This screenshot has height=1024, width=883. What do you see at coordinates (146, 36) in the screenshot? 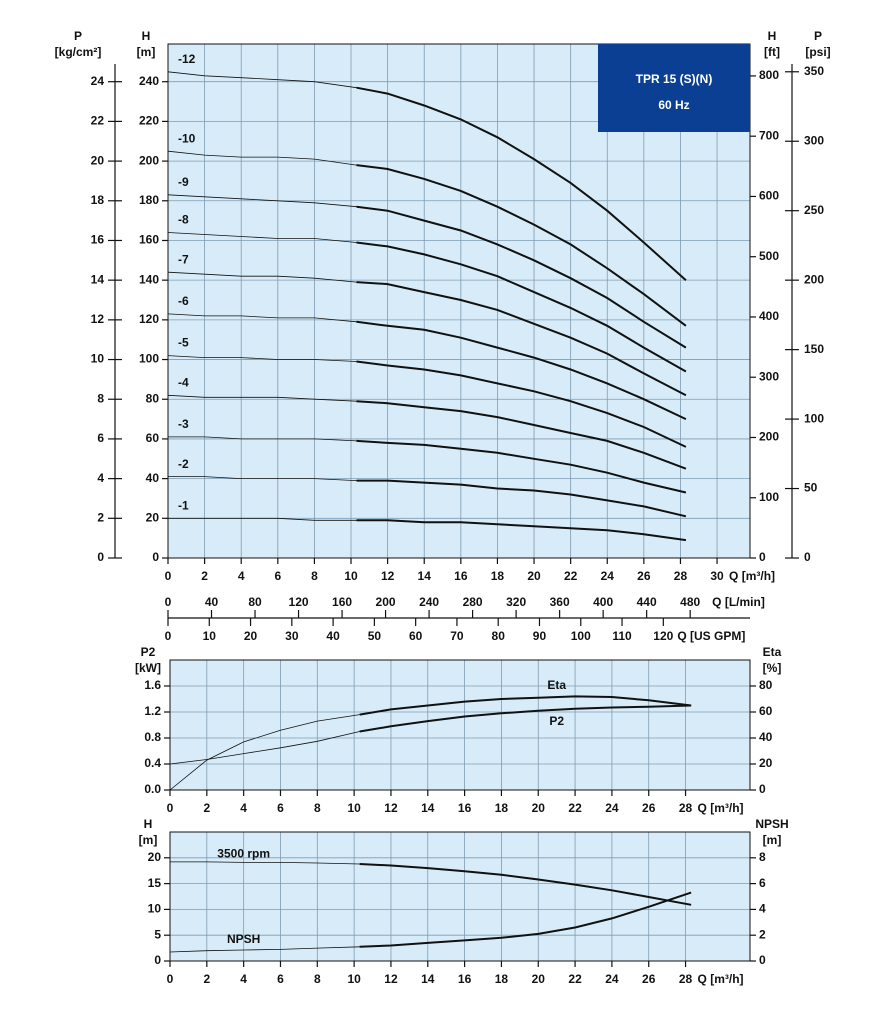
I see `y-axis-name: H` at bounding box center [146, 36].